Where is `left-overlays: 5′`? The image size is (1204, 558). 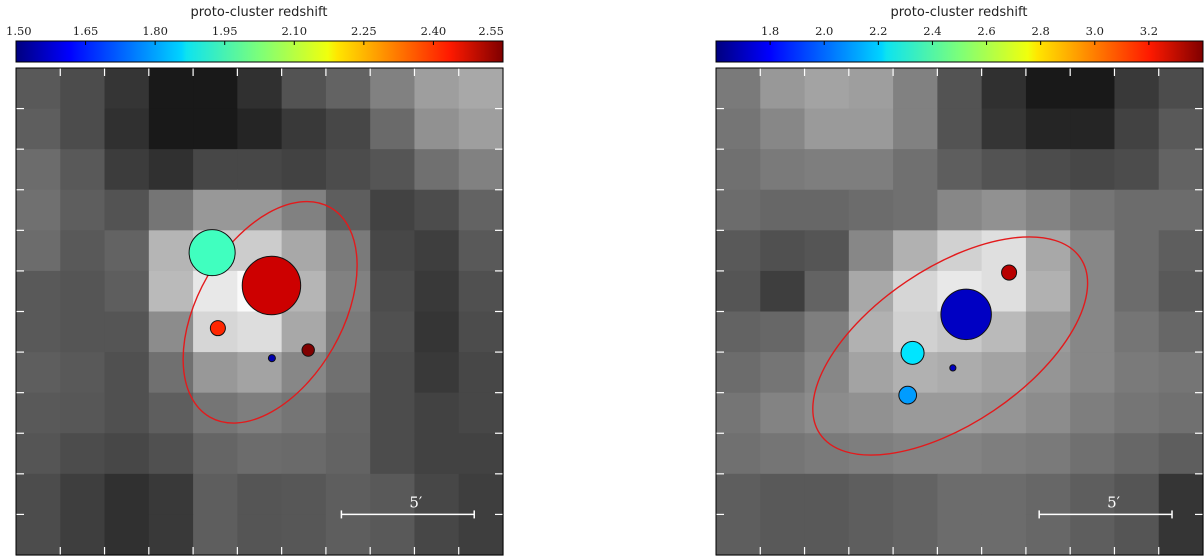 left-overlays: 5′ is located at coordinates (328, 359).